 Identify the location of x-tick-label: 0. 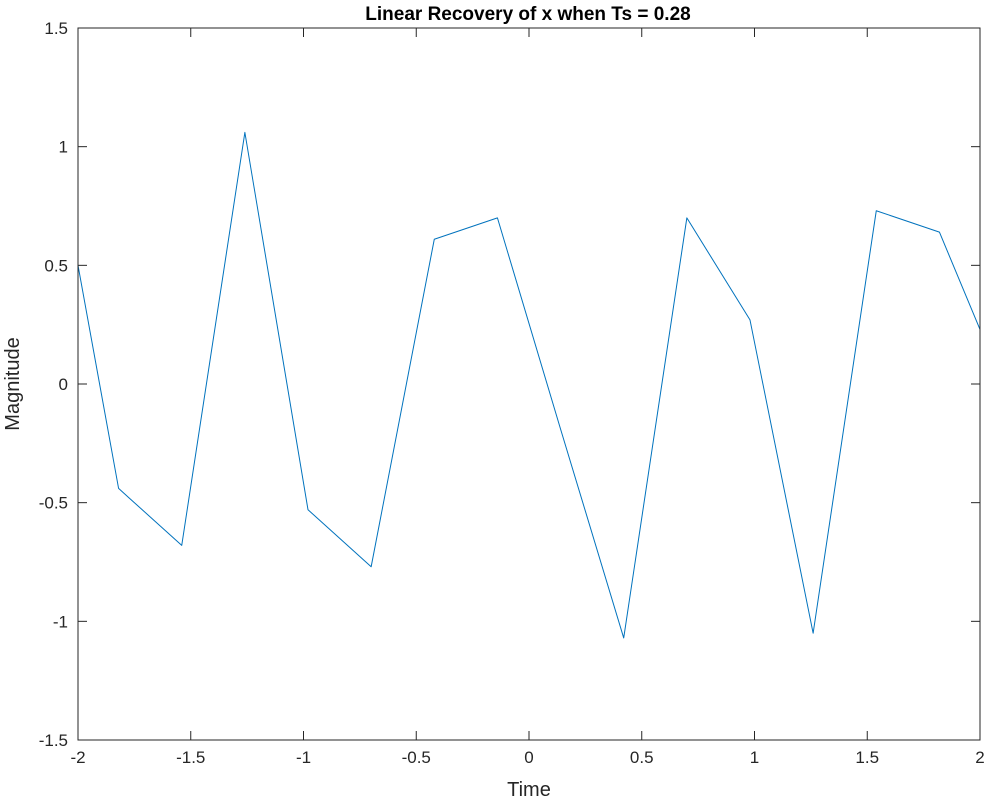
(528, 757).